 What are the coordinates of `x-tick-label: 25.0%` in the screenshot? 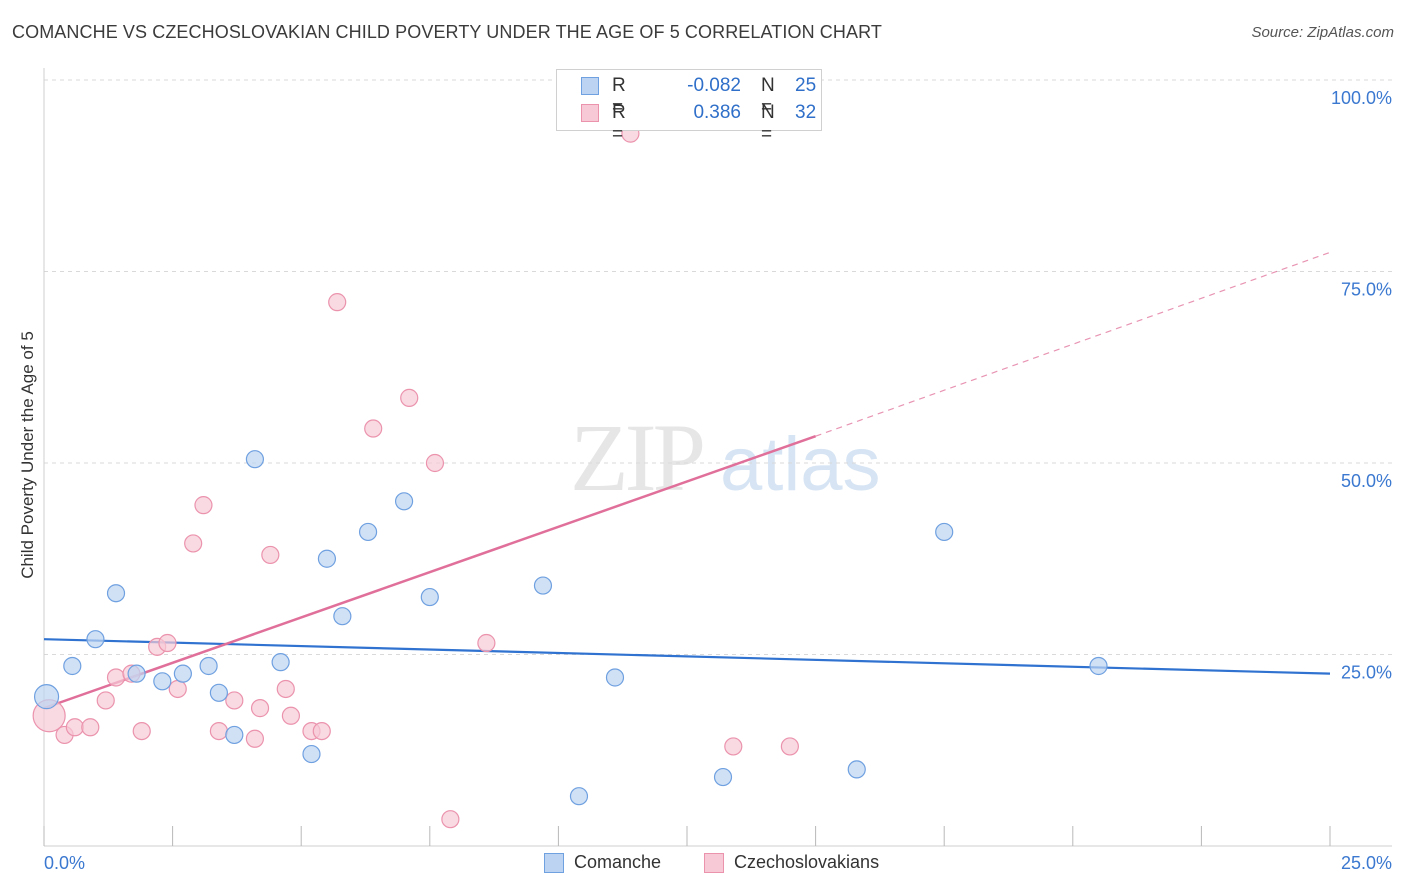 It's located at (1366, 863).